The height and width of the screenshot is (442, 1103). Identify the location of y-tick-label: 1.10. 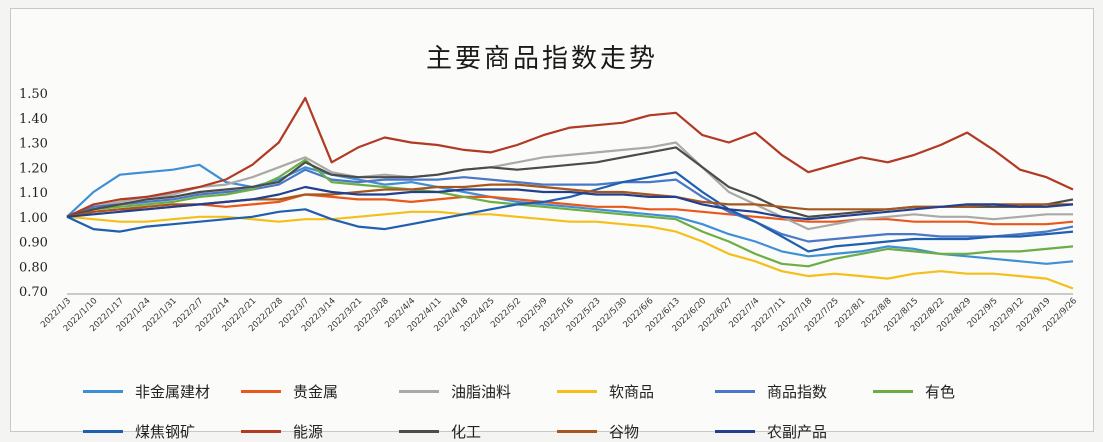
(33, 193).